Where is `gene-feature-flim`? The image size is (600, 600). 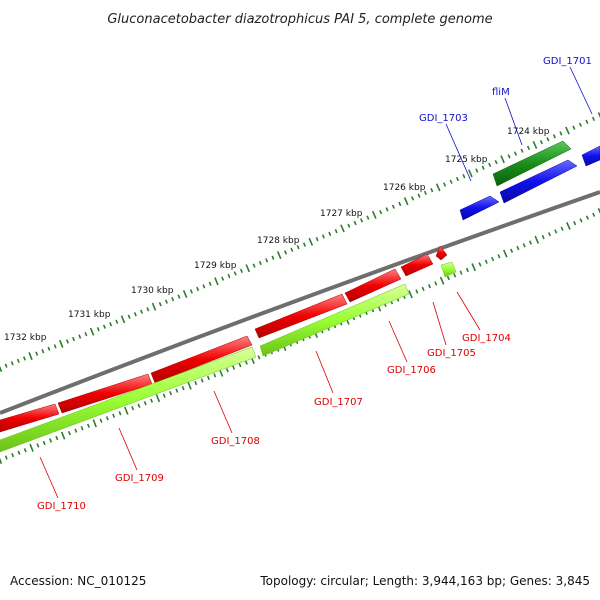 gene-feature-flim is located at coordinates (532, 163).